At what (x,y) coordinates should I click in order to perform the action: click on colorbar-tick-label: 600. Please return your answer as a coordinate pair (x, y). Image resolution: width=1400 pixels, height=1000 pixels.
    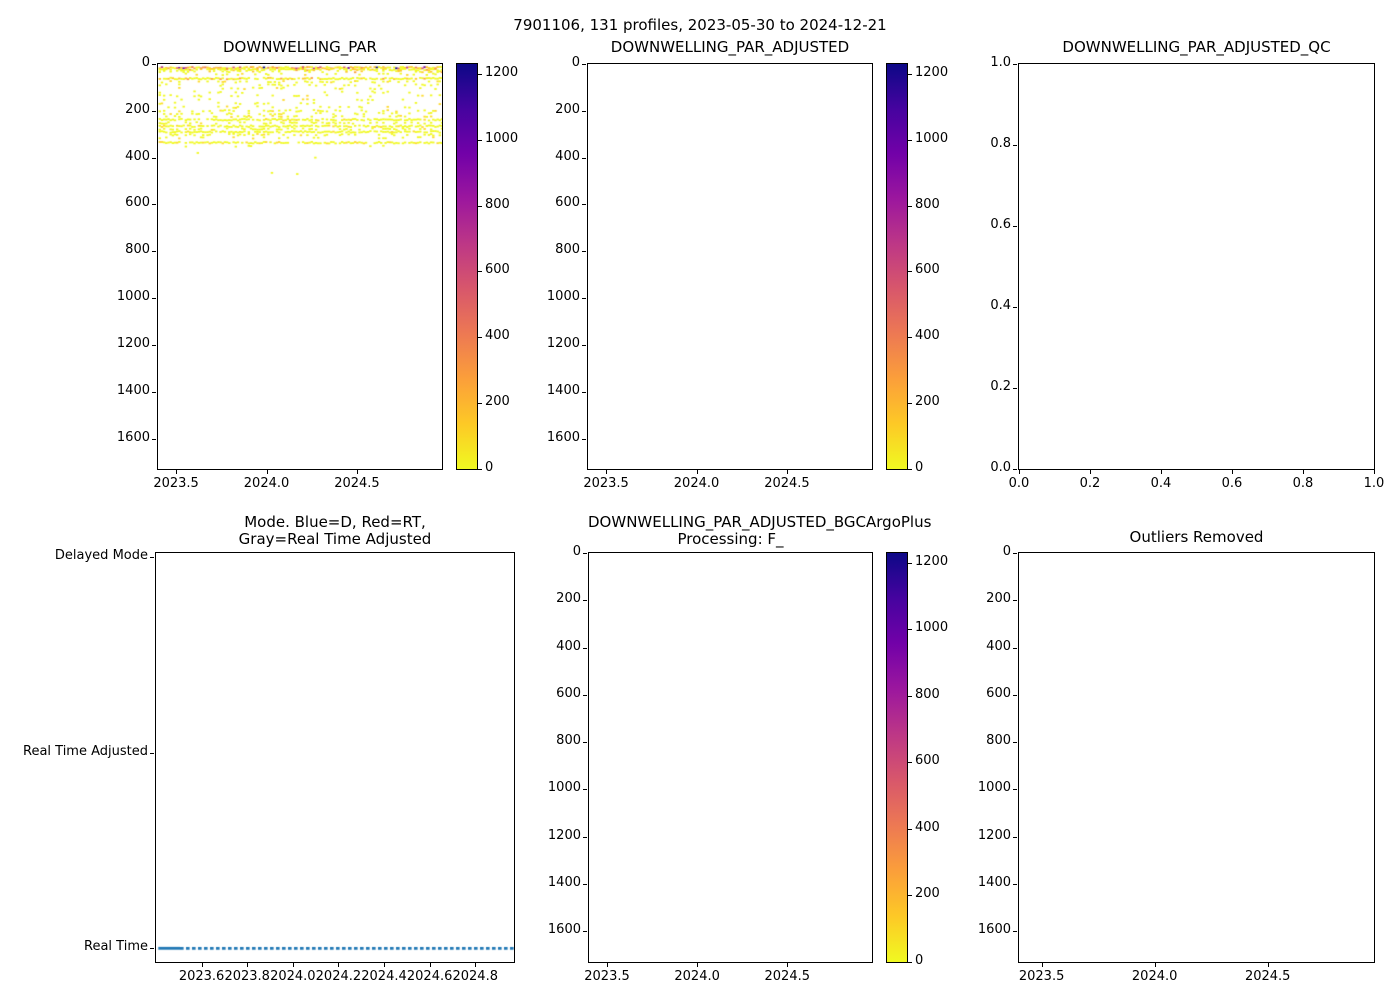
    Looking at the image, I should click on (497, 270).